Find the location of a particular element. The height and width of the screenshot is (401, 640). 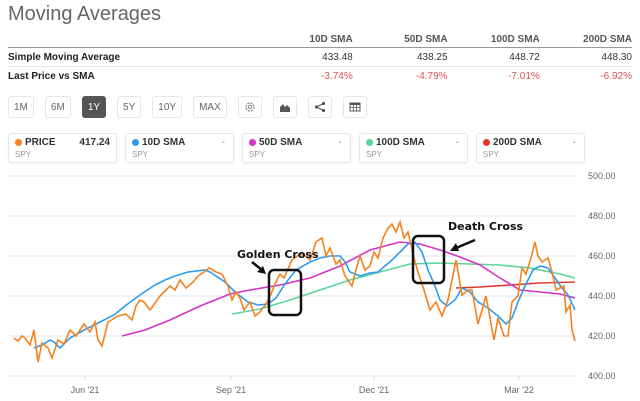

death-cross-annotation: Death Cross is located at coordinates (467, 252).